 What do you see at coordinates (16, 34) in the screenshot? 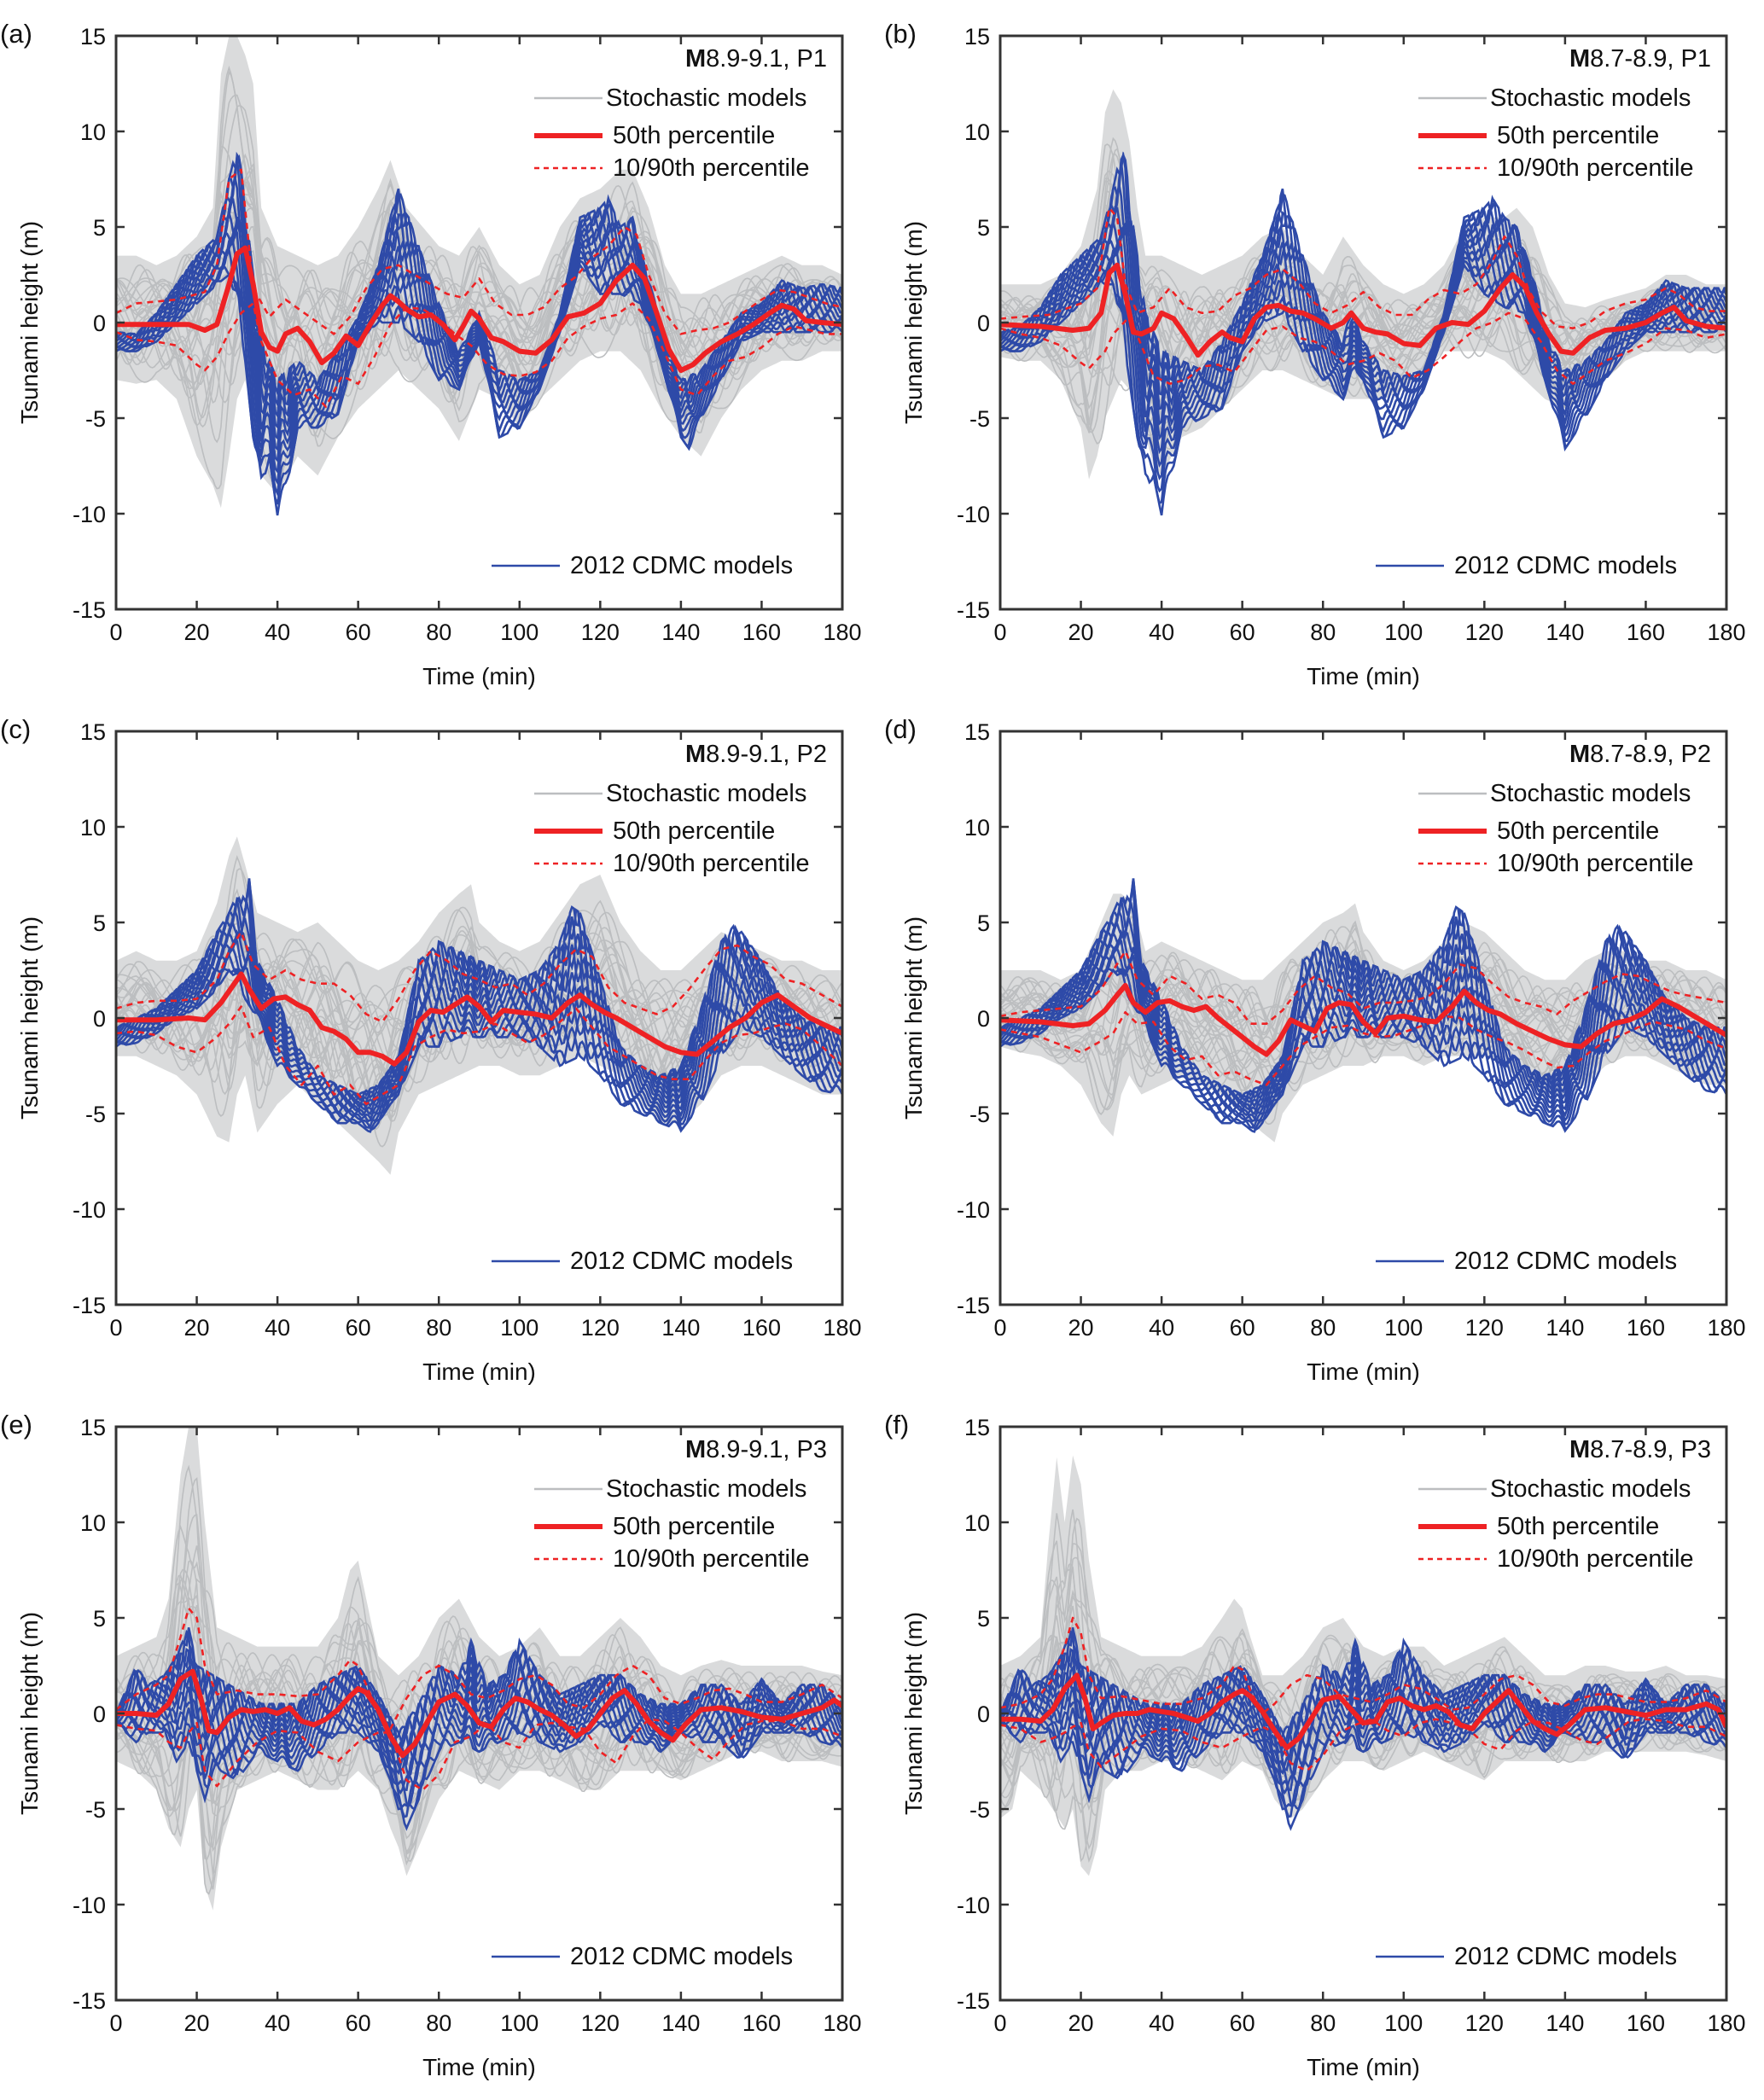
I see `panel-label: (a)` at bounding box center [16, 34].